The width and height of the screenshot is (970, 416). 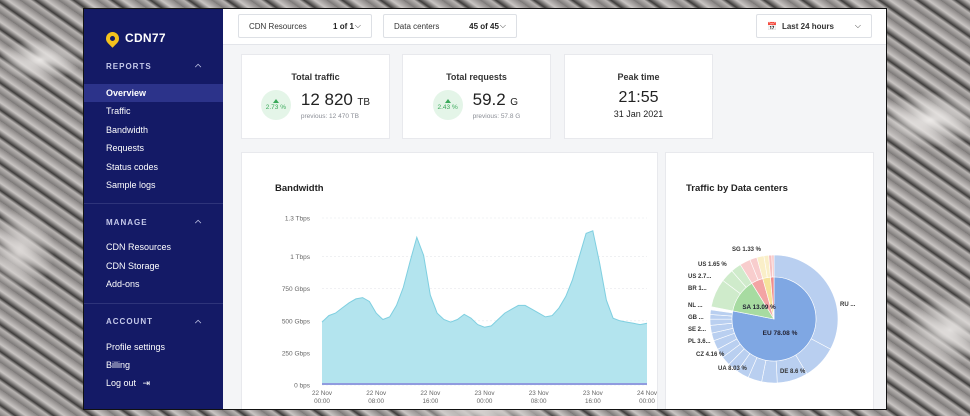 What do you see at coordinates (296, 289) in the screenshot?
I see `y-tick-label: 750 Gbps` at bounding box center [296, 289].